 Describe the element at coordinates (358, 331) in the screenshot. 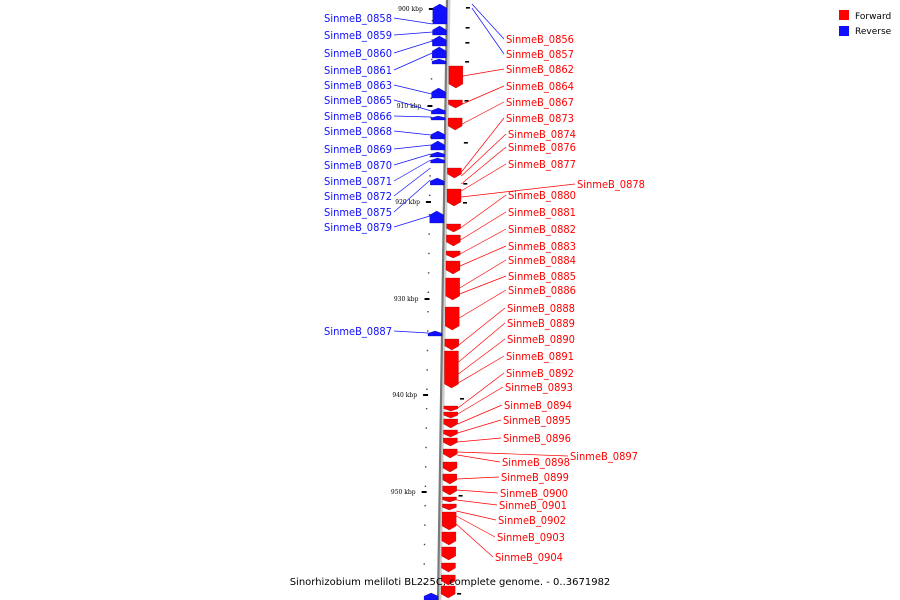

I see `reverse-gene-label: SinmeB_0887` at that location.